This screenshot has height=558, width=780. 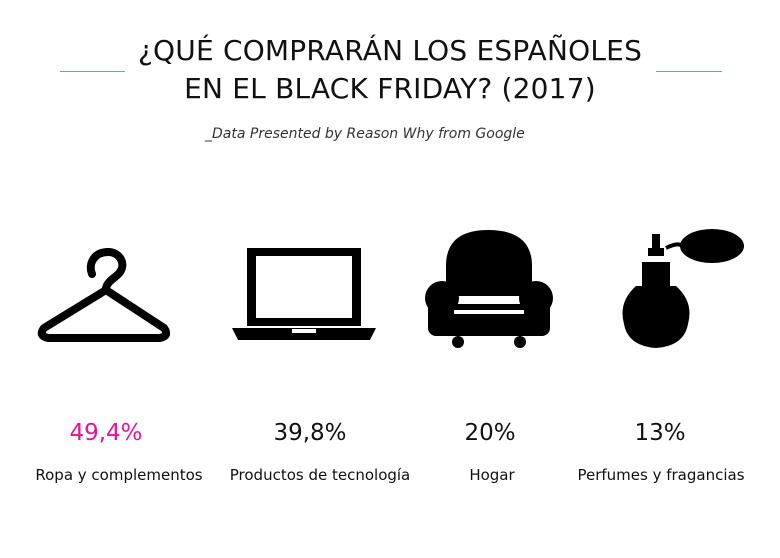 What do you see at coordinates (489, 289) in the screenshot?
I see `armchair-icon` at bounding box center [489, 289].